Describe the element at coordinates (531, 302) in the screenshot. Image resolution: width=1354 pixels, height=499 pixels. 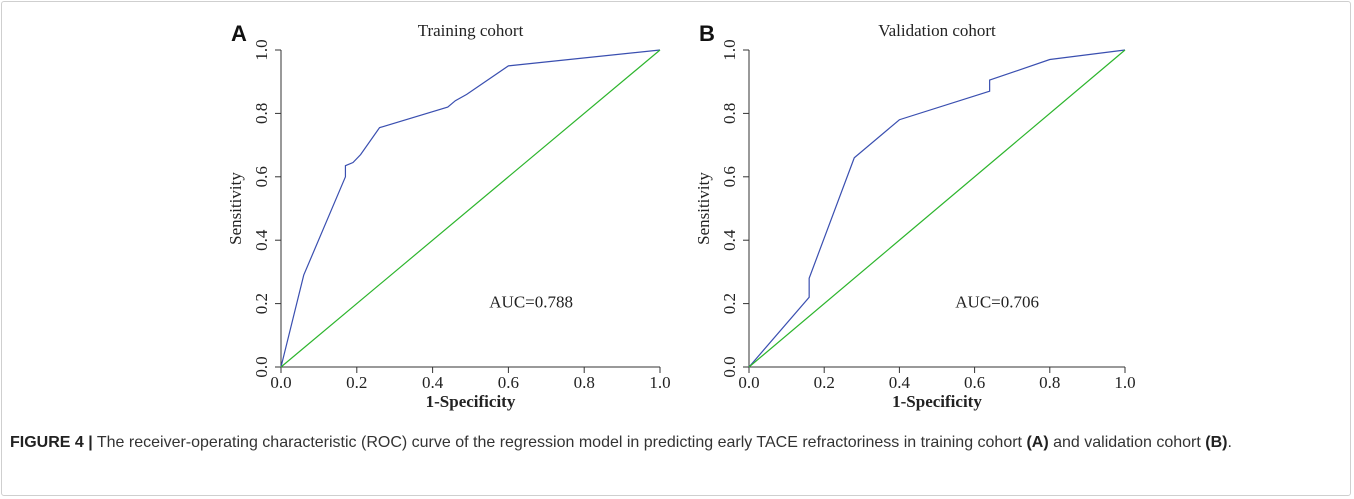
I see `annotation: AUC=0.788` at that location.